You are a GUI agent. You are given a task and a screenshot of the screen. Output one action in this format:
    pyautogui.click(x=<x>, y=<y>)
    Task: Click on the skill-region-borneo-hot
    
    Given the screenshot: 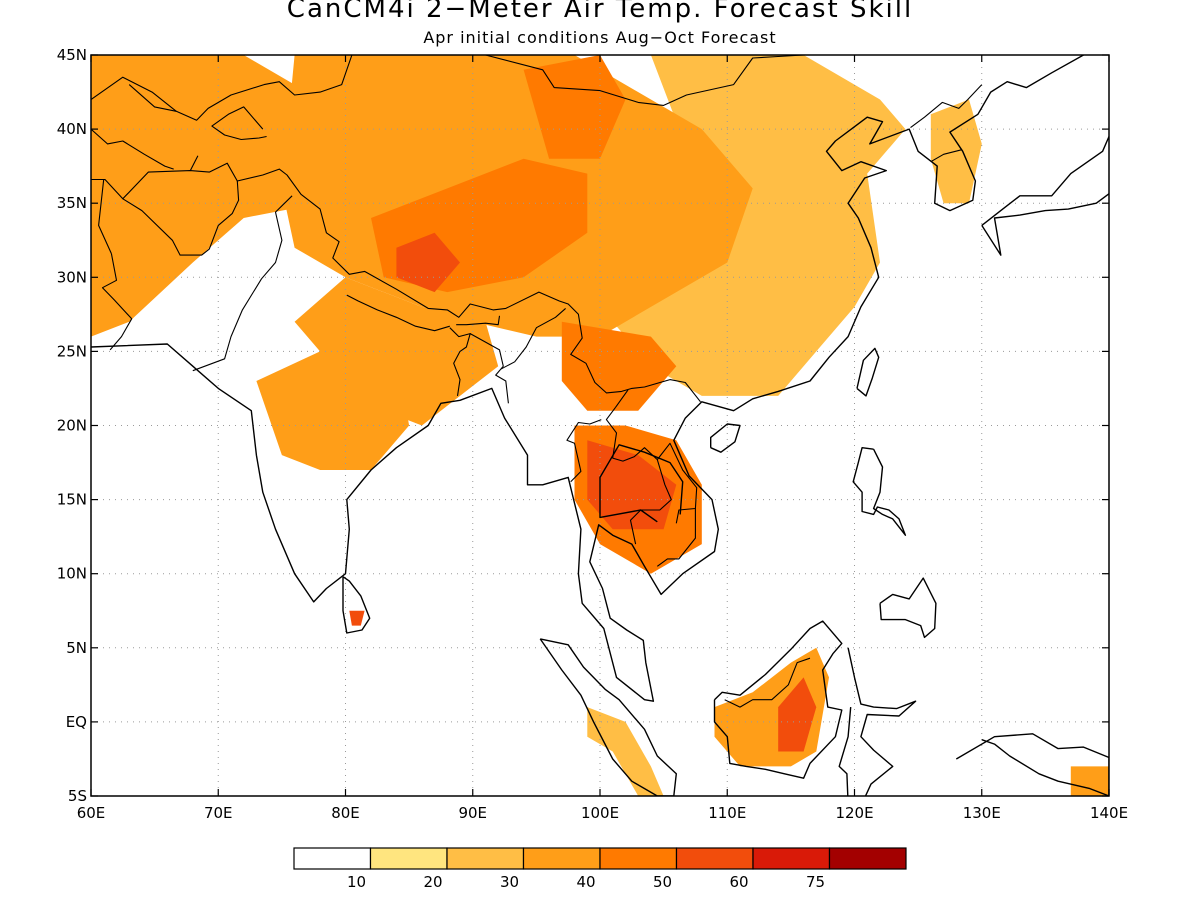 What is the action you would take?
    pyautogui.click(x=797, y=714)
    